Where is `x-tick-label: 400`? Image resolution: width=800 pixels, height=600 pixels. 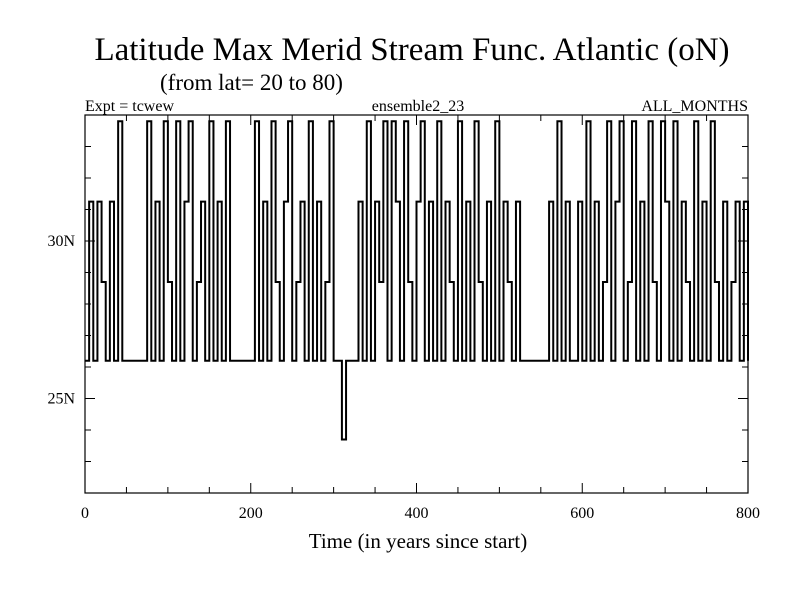 x-tick-label: 400 is located at coordinates (417, 513).